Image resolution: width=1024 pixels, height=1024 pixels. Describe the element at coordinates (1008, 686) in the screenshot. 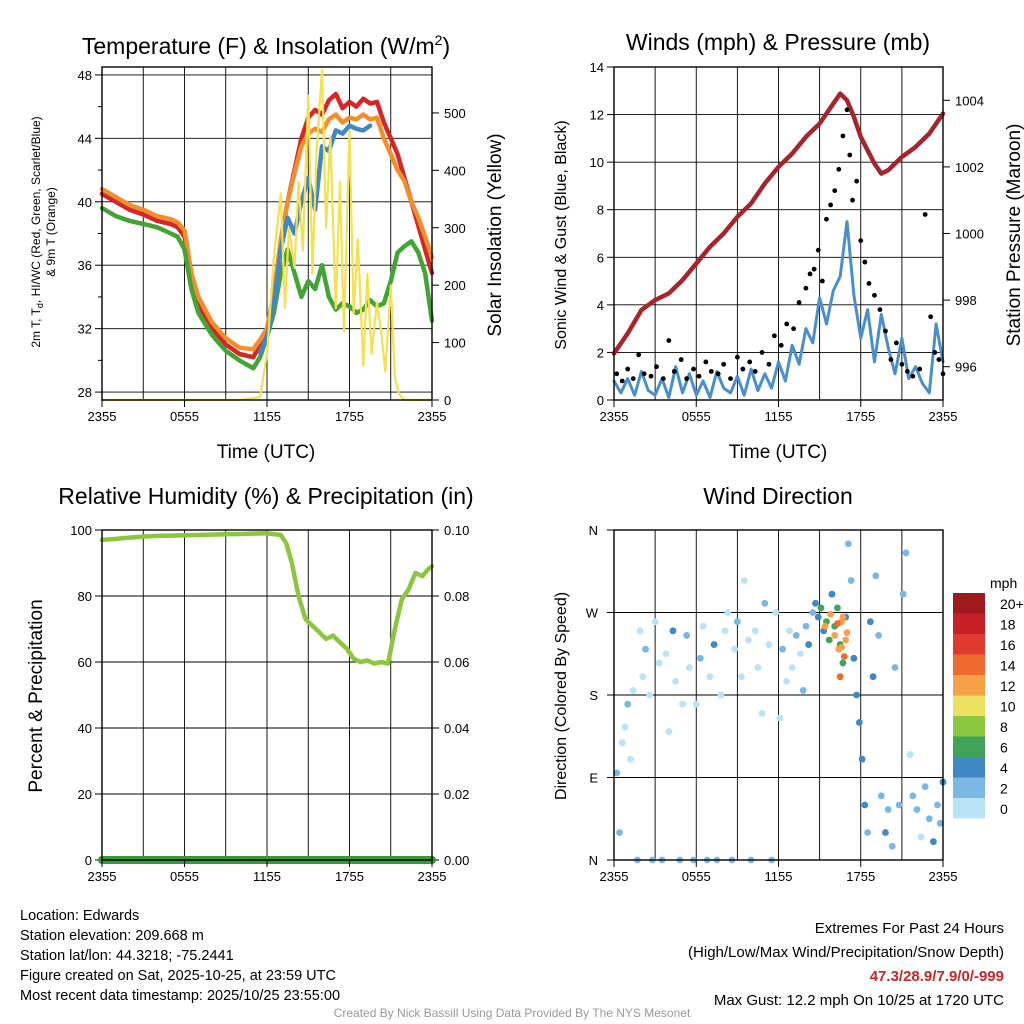

I see `legend-label: 12` at that location.